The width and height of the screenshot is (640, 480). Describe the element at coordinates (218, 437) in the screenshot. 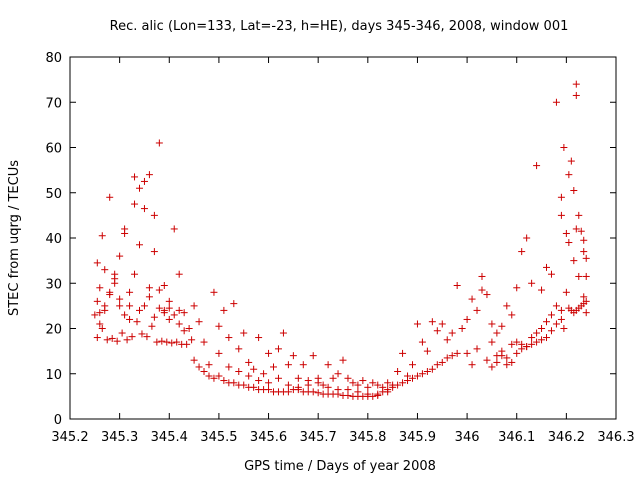

I see `x-tick-label: 345.5` at that location.